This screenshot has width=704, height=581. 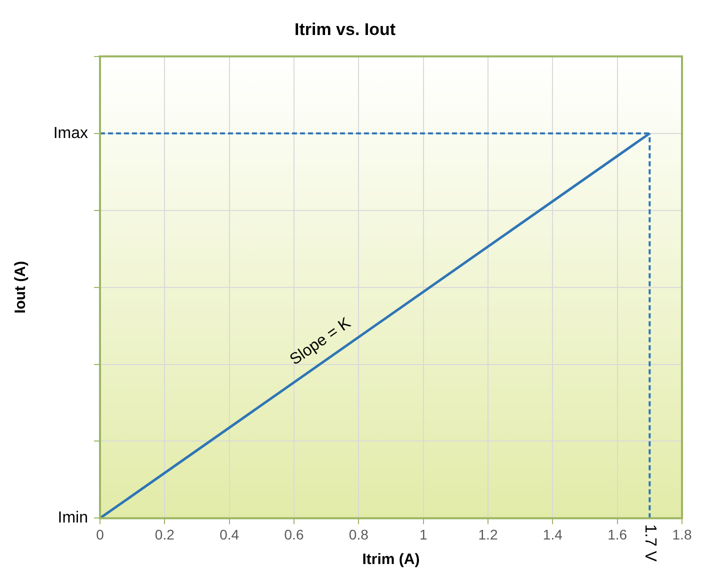 I want to click on x-axis-title: Itrim (A), so click(x=391, y=559).